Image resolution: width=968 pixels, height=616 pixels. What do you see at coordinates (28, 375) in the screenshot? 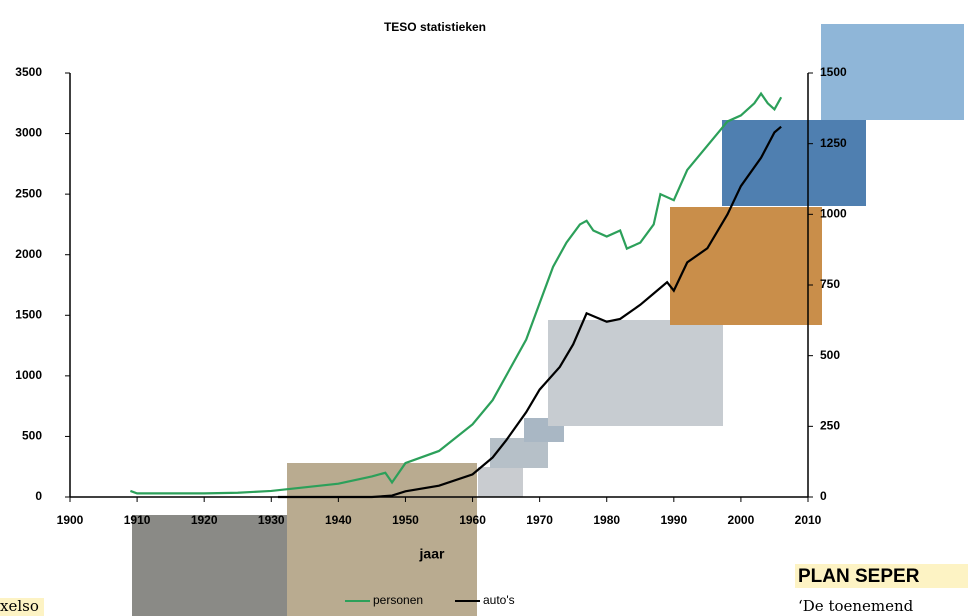
I see `y-tick-label: 1000` at bounding box center [28, 375].